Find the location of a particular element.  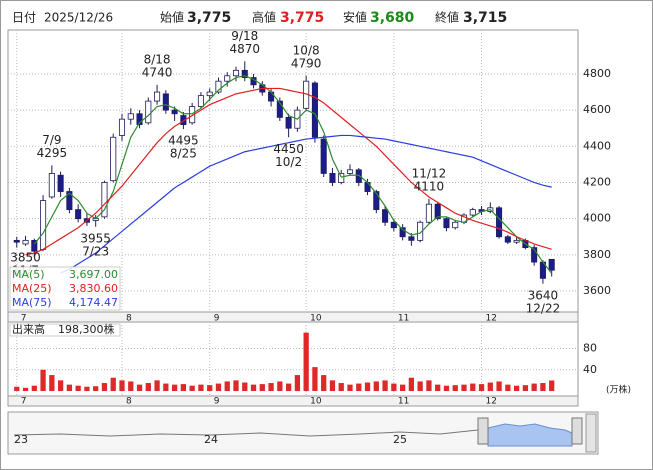

high-label: 高値 is located at coordinates (264, 17).